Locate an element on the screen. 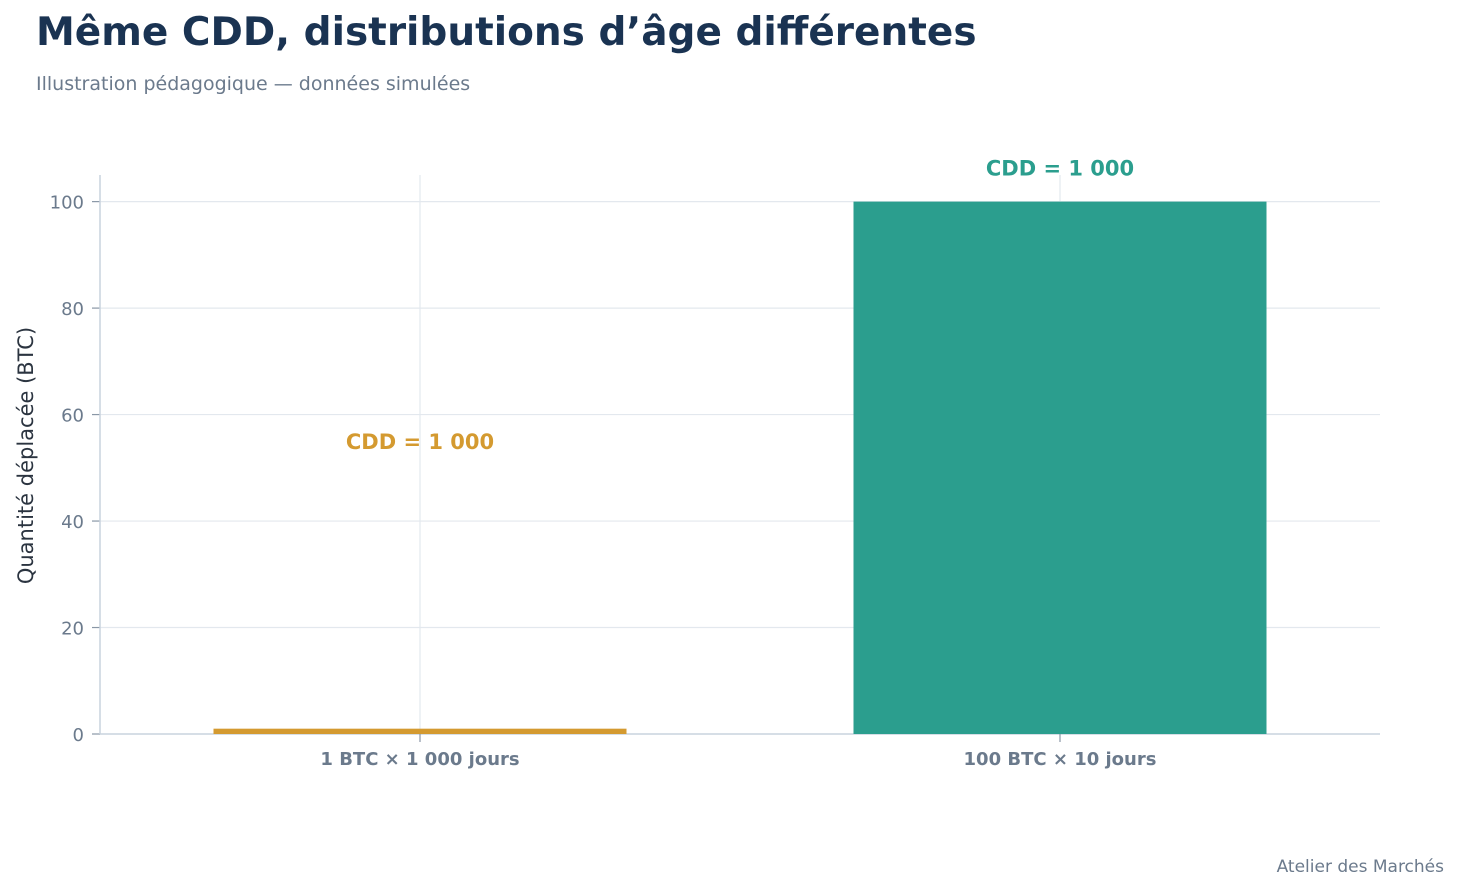 This screenshot has height=893, width=1460. source-credit: Atelier des Marchés is located at coordinates (1360, 867).